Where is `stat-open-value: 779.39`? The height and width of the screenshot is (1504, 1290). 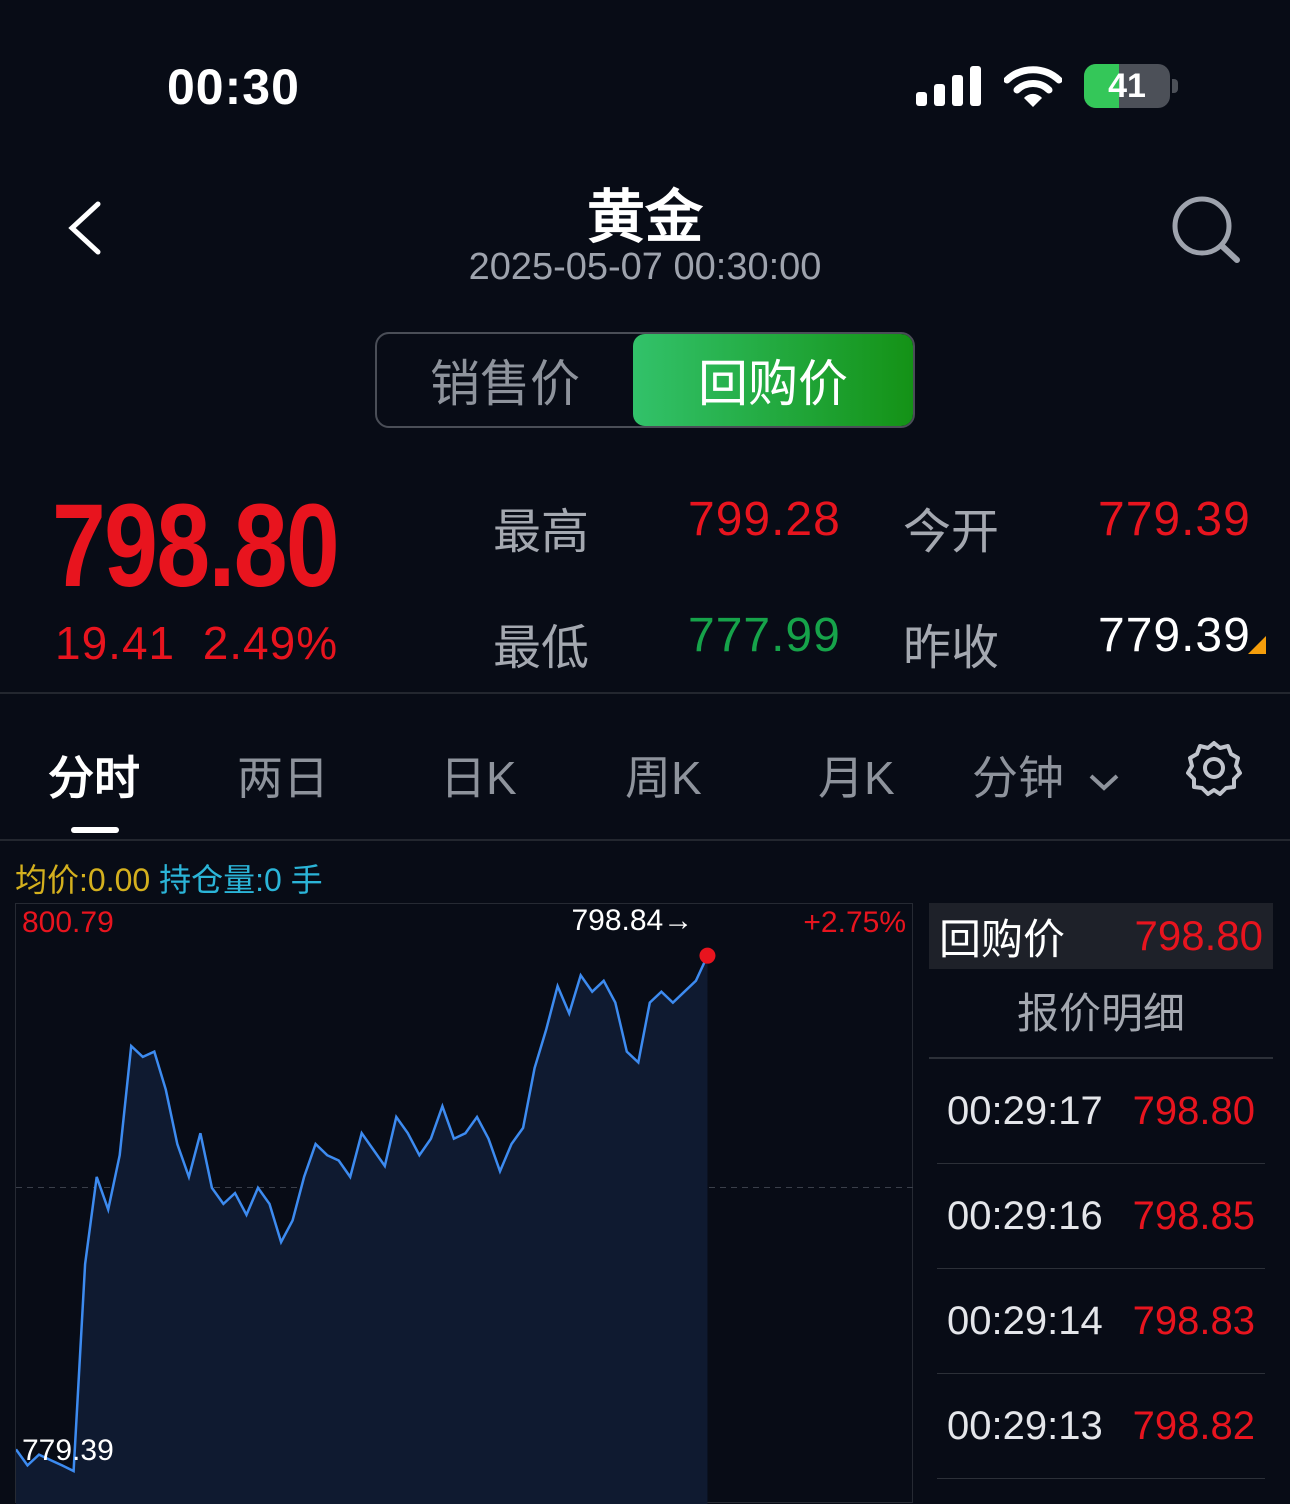 stat-open-value: 779.39 is located at coordinates (1174, 519).